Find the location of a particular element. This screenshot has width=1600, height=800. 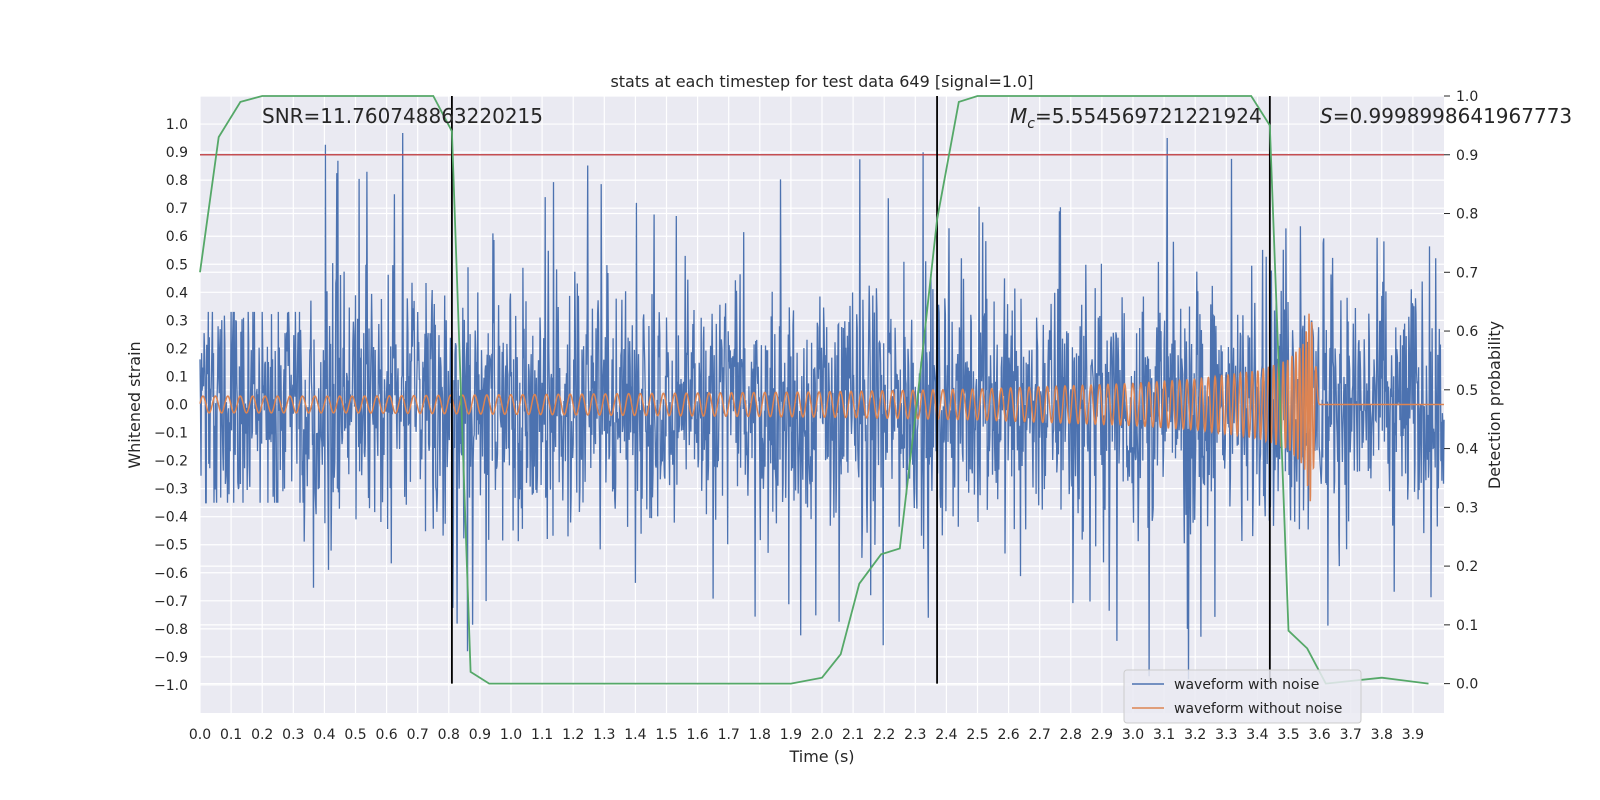

y2-tick-label: 0.1 is located at coordinates (1467, 626).